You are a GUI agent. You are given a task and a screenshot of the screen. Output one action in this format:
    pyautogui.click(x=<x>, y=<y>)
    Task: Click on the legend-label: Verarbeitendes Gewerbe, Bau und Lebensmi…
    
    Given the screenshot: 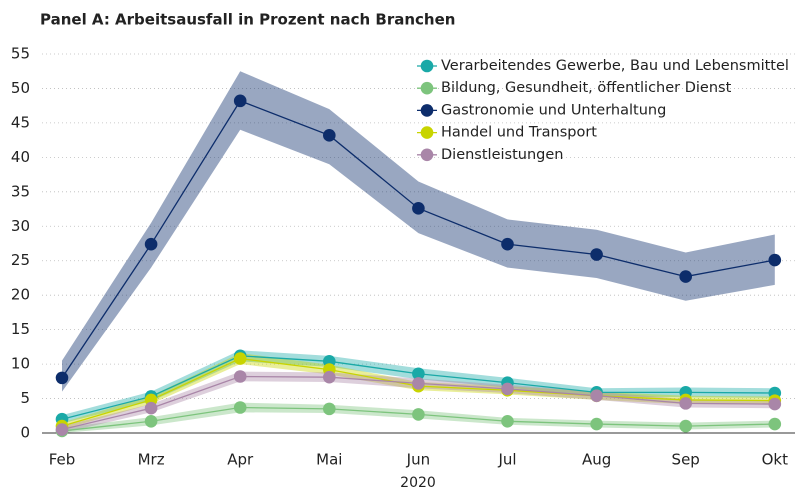 What is the action you would take?
    pyautogui.click(x=615, y=66)
    